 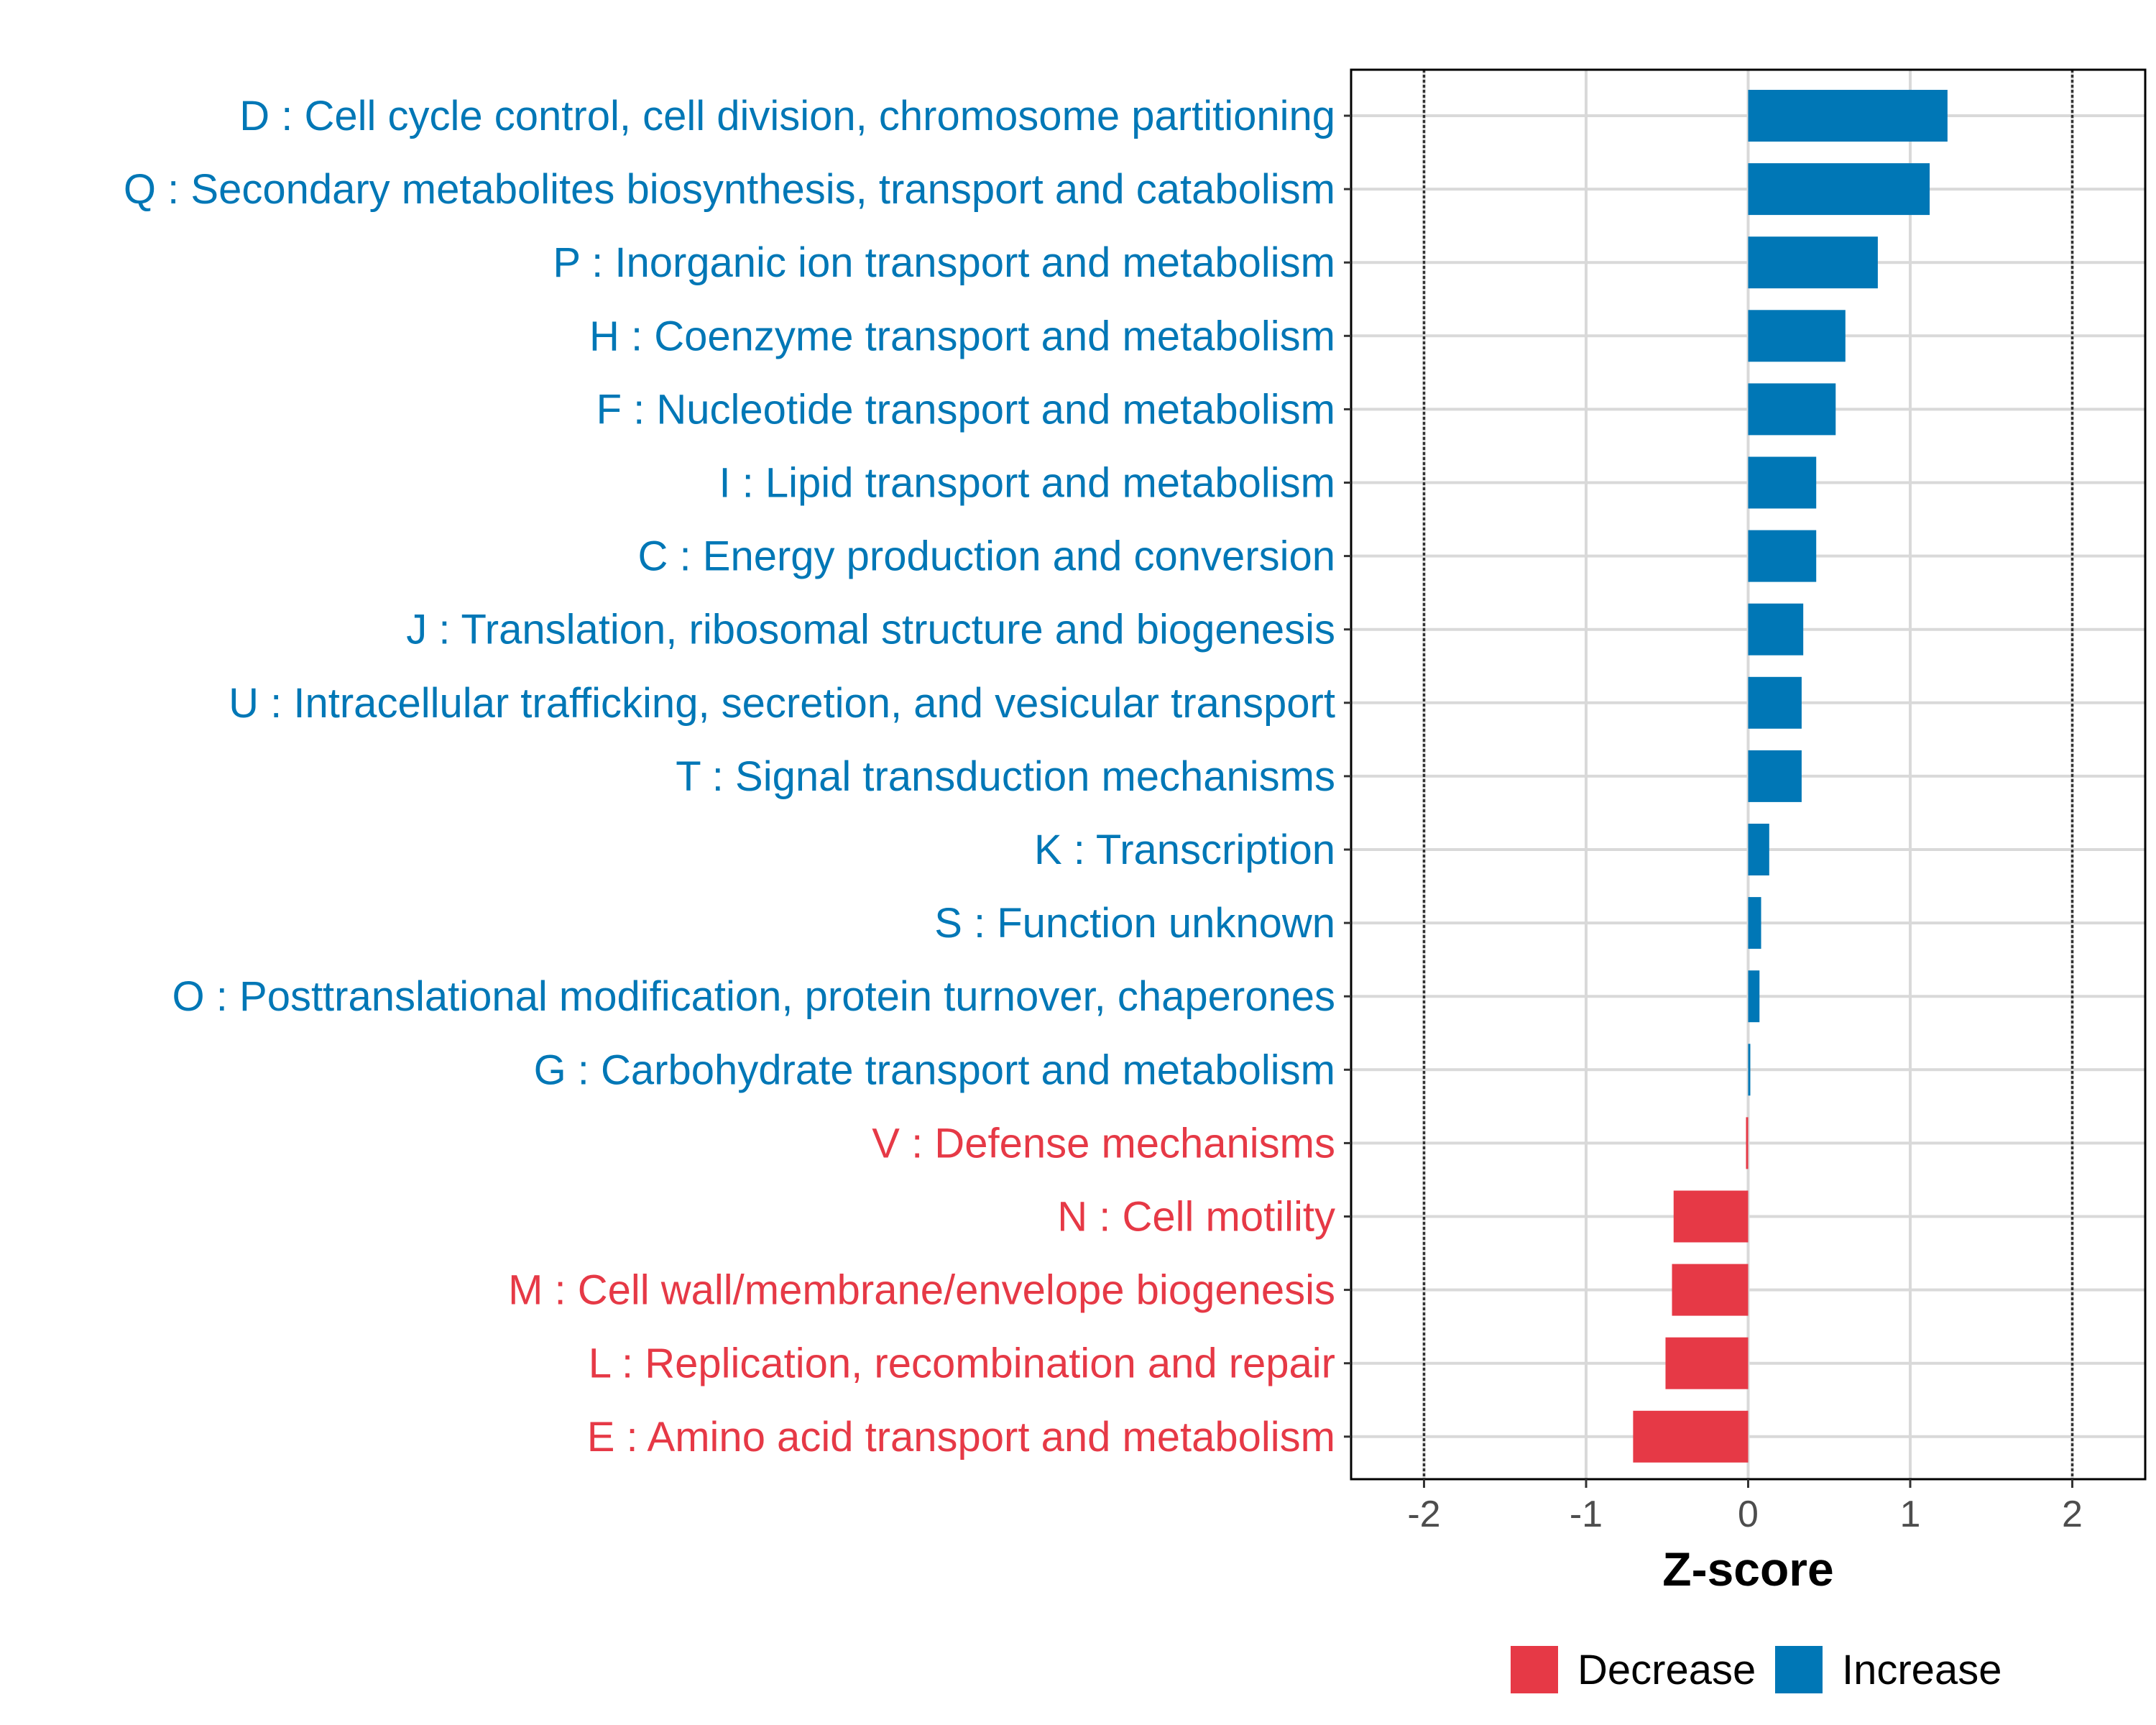 What do you see at coordinates (1027, 483) in the screenshot?
I see `category-label: I : Lipid transport and metabolism` at bounding box center [1027, 483].